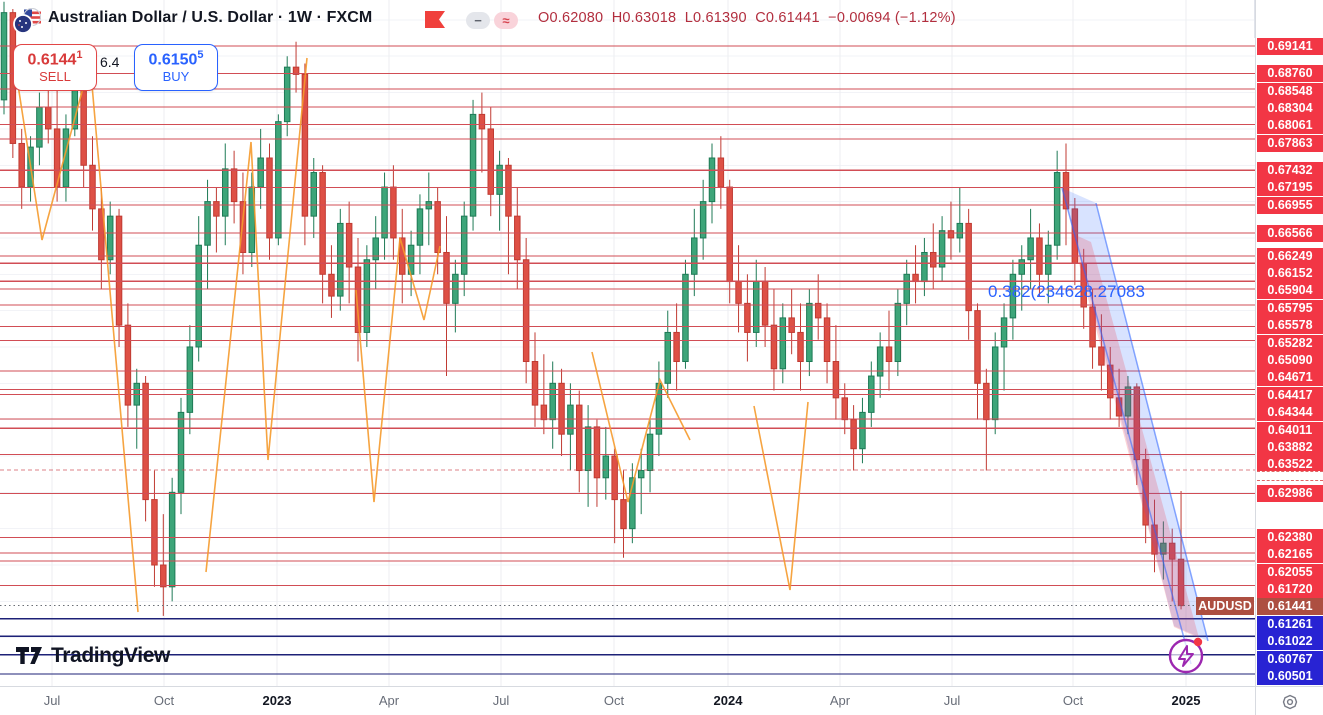 This screenshot has height=715, width=1323. I want to click on price-level-label: 0.63522, so click(1290, 465).